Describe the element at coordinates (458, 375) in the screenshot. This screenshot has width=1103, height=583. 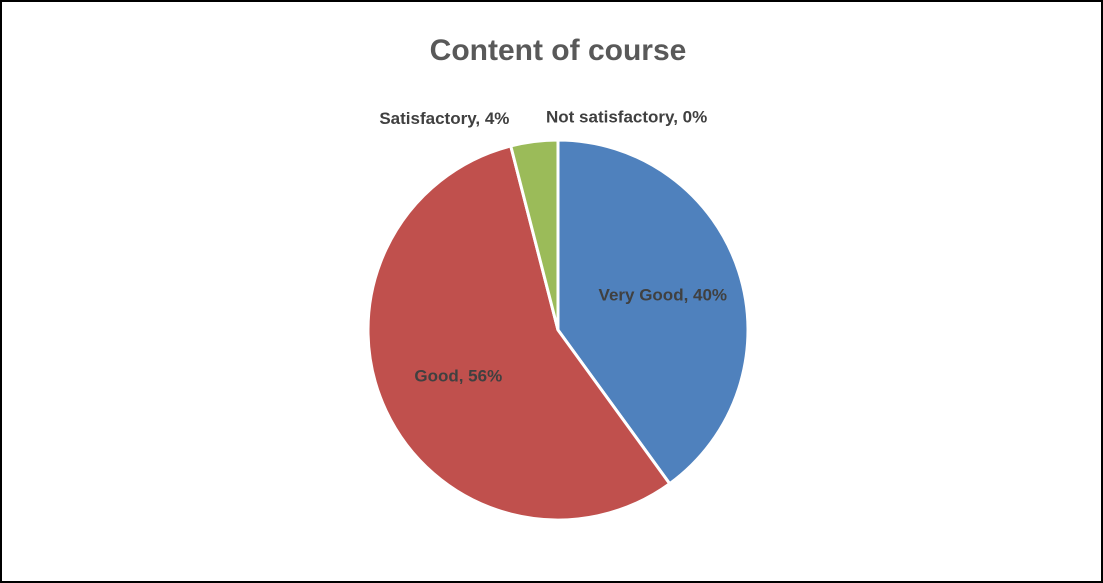
I see `data-label: Good, 56%` at that location.